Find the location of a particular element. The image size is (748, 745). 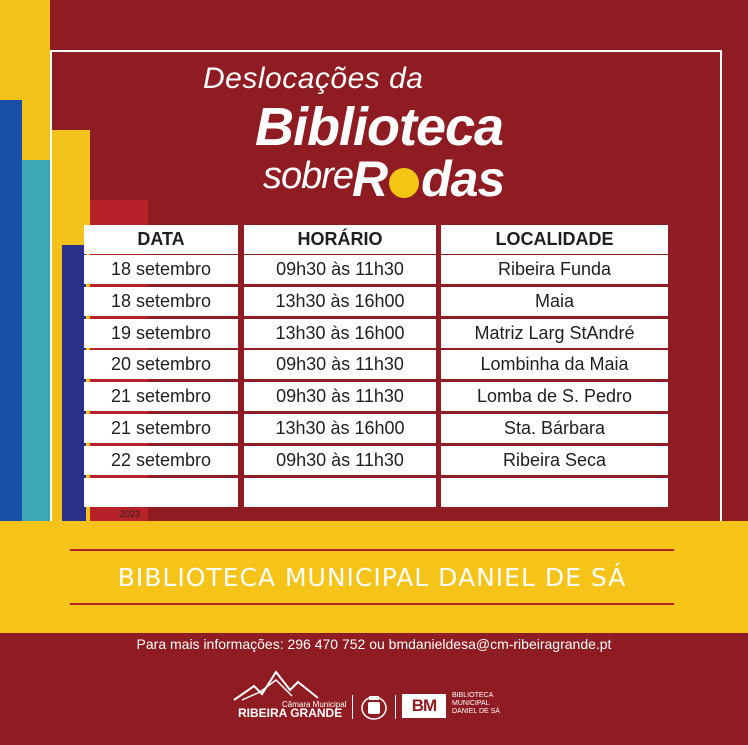

title-rodas-r: R is located at coordinates (370, 179).